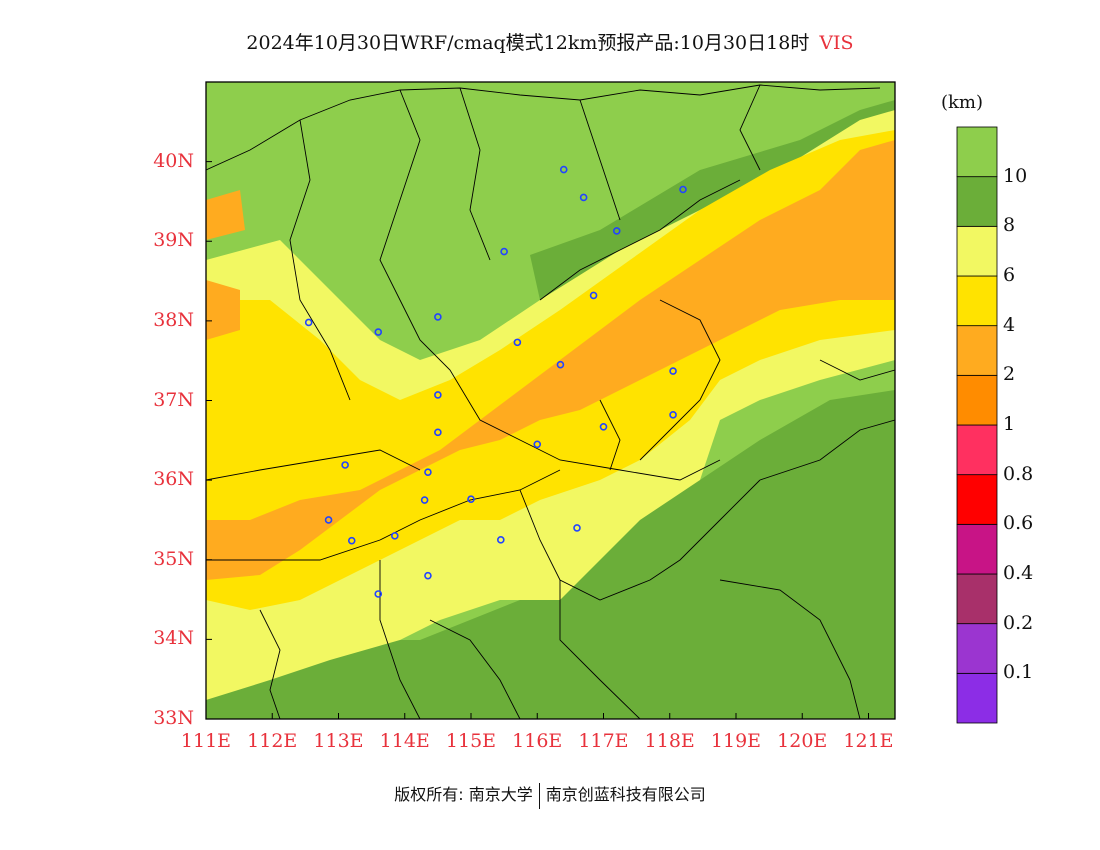  Describe the element at coordinates (528, 43) in the screenshot. I see `title-main: 2024年10月30日WRF/cmaq模式12km预报产品:10月30日18时` at that location.